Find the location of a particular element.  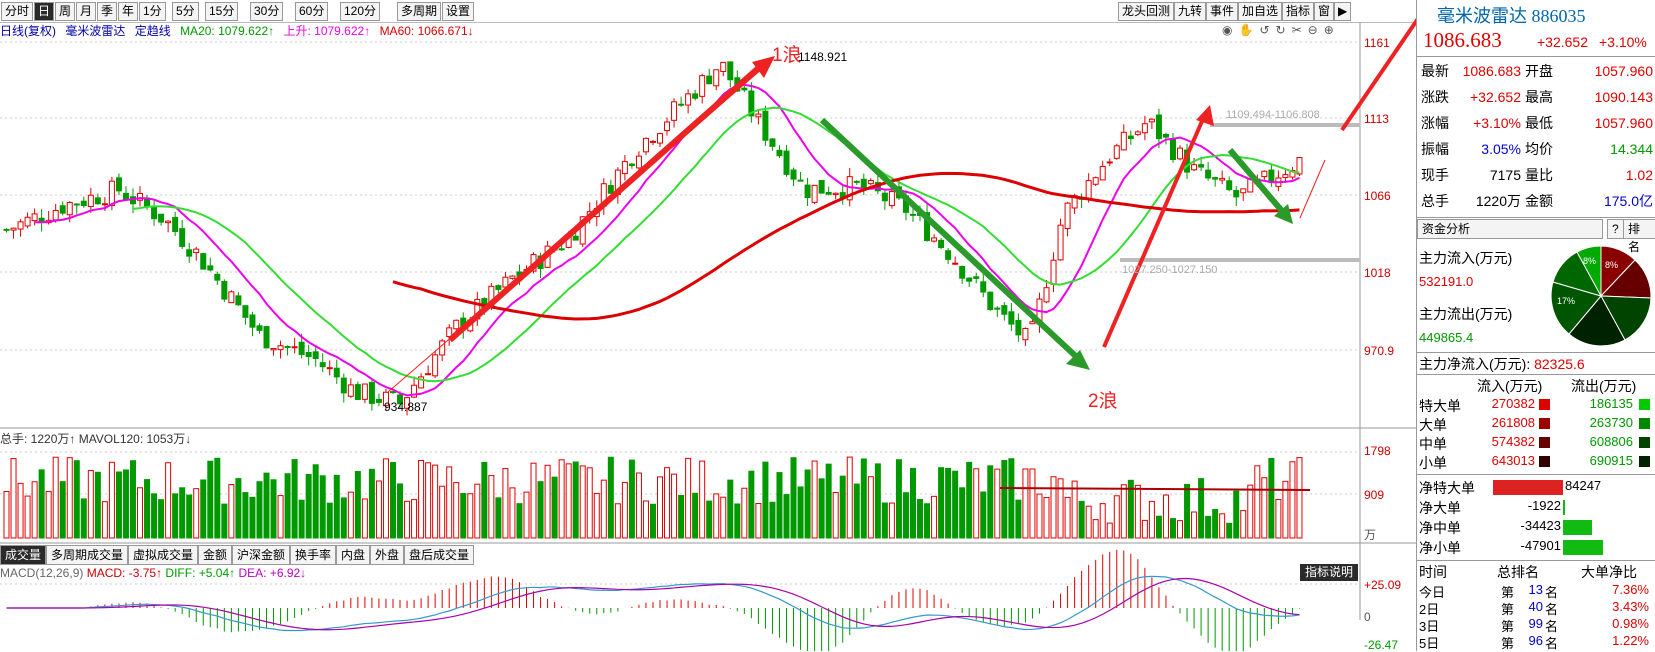

rank-number: 40 is located at coordinates (1535, 606).